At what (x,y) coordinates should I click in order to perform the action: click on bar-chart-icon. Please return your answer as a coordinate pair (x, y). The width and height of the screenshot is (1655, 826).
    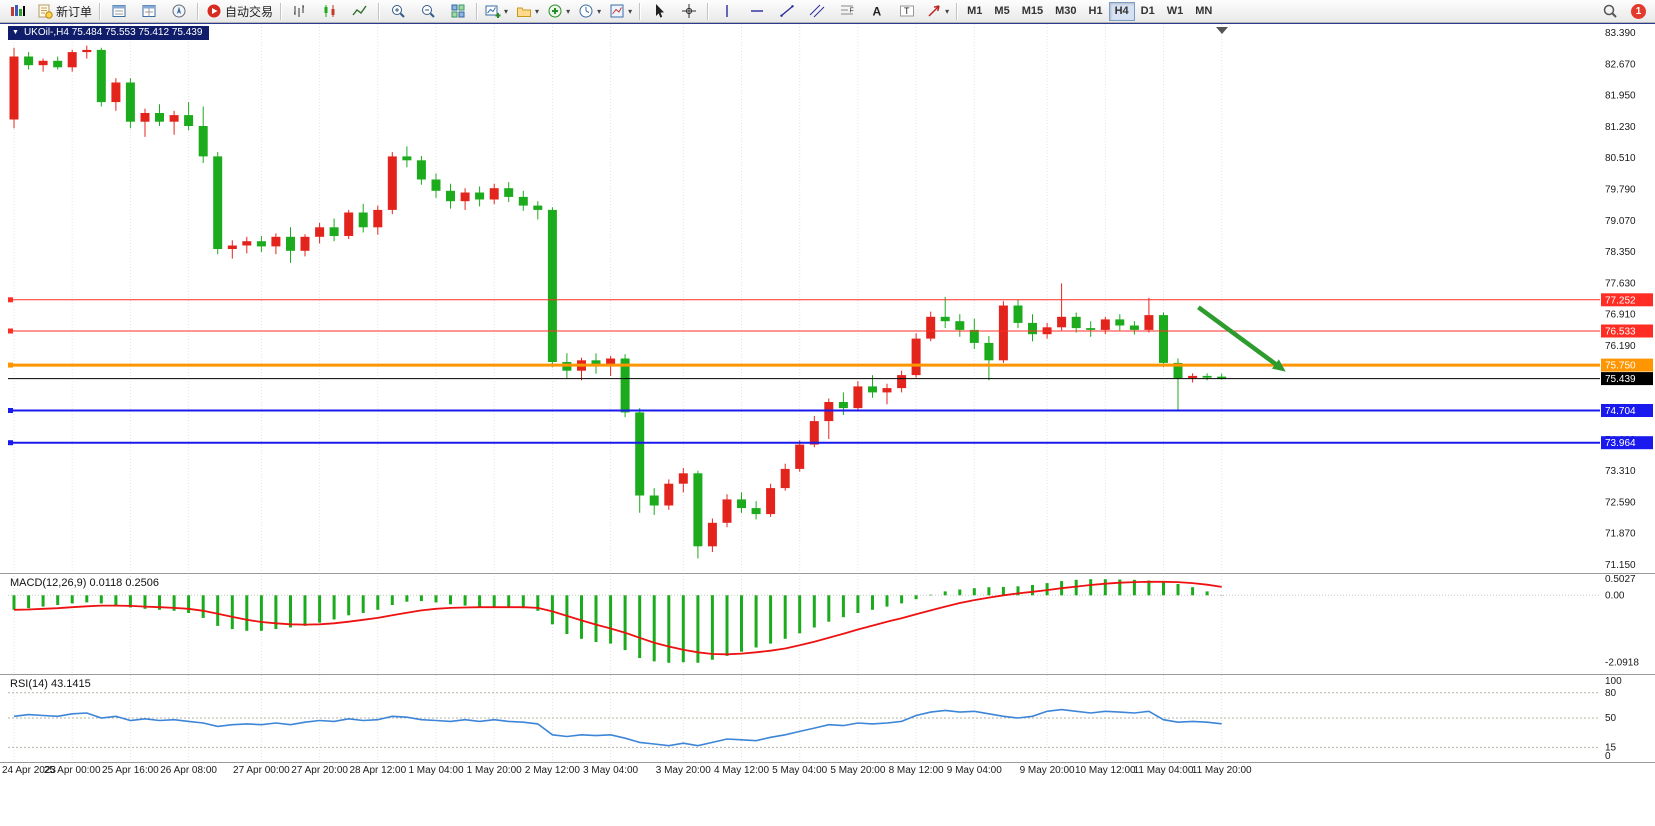
    Looking at the image, I should click on (299, 11).